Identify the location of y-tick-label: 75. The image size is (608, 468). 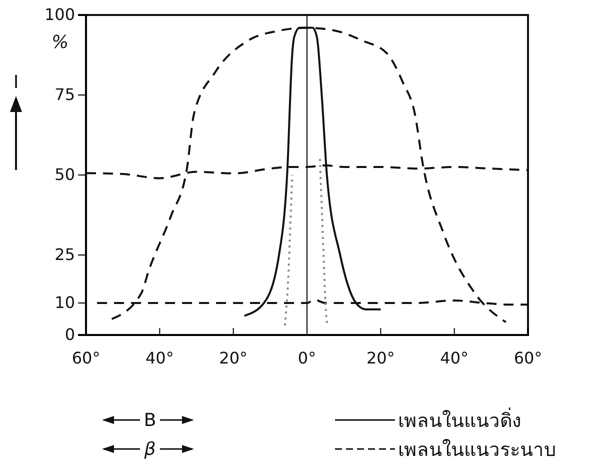
(64, 94).